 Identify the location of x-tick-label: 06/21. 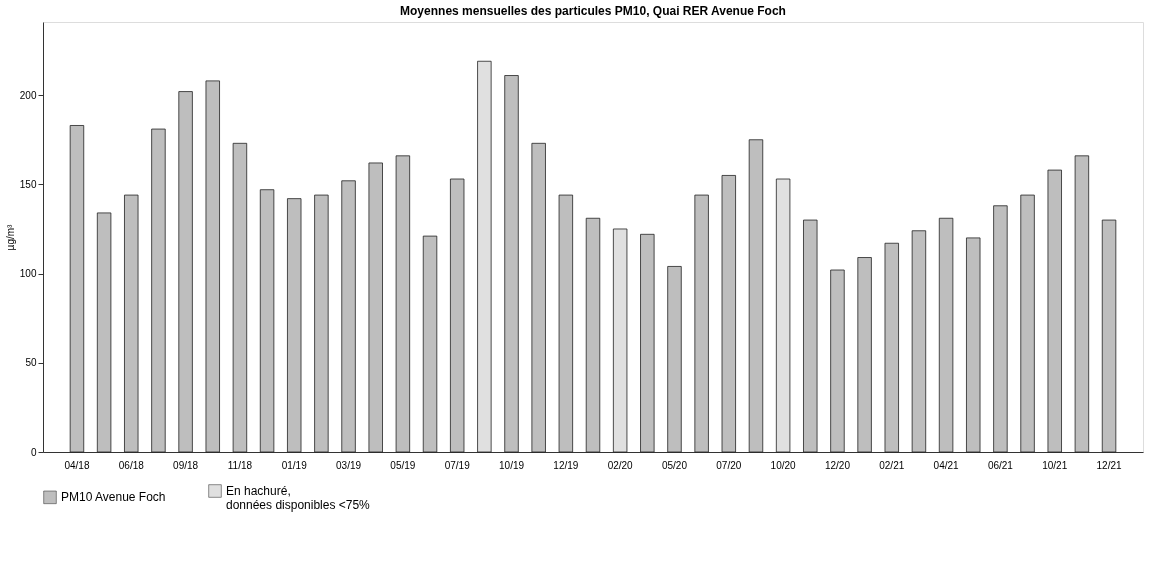
(1000, 465).